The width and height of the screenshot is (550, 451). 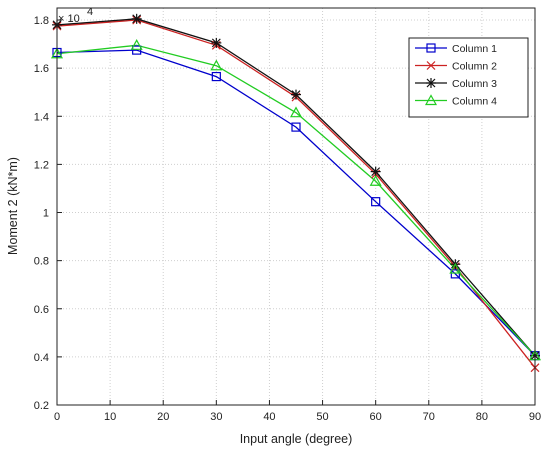 I want to click on y-tick-label: 1.6, so click(x=41, y=69).